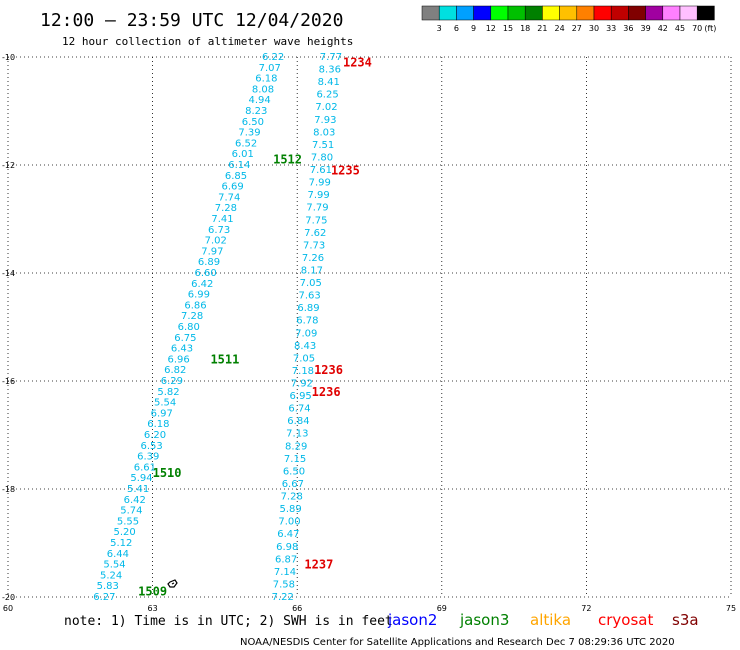 The image size is (740, 650). Describe the element at coordinates (324, 132) in the screenshot. I see `wave-height-value: 8.03` at that location.